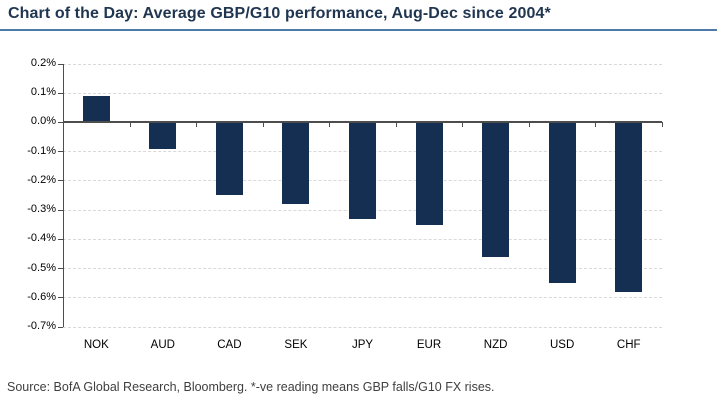  Describe the element at coordinates (429, 173) in the screenshot. I see `bar-eur` at that location.